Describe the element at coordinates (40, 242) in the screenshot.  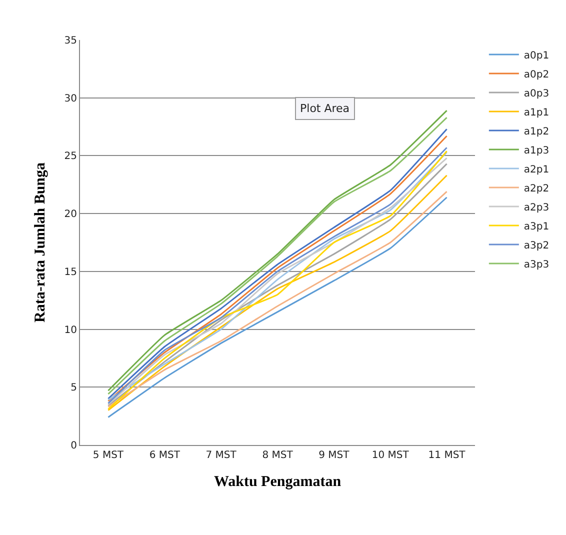
I see `y-axis-title: Rata-rata Jumlah Bunga` at that location.